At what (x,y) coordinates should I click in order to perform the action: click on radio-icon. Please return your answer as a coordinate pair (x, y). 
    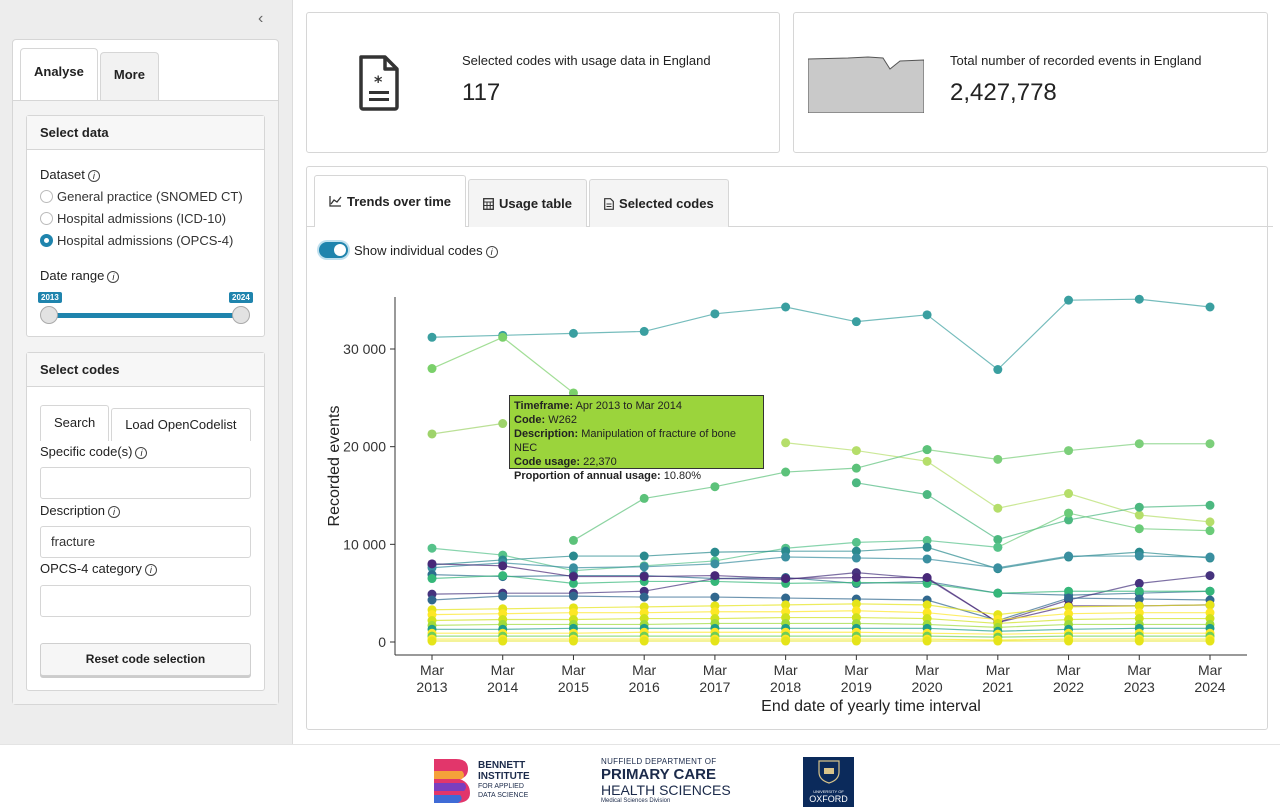
    Looking at the image, I should click on (46, 218).